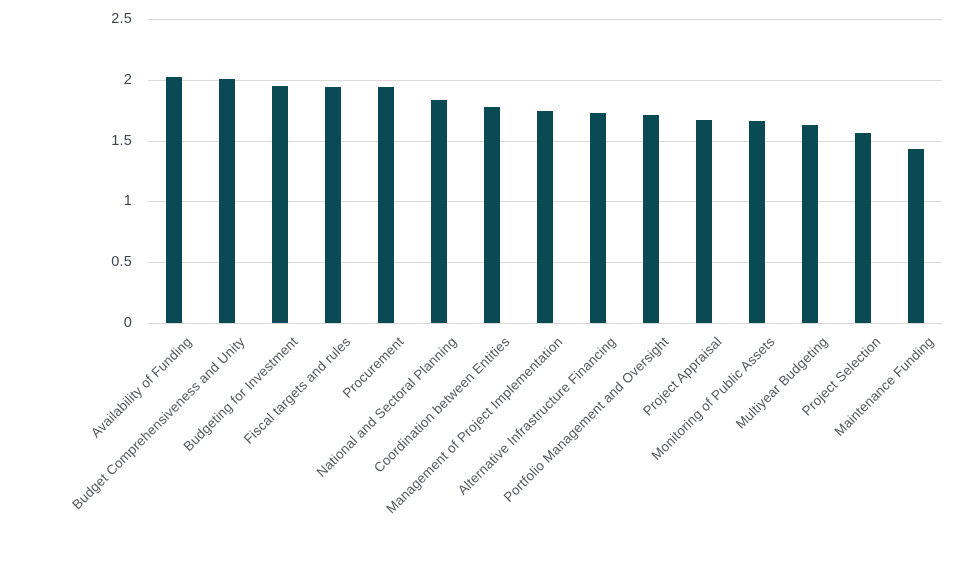  Describe the element at coordinates (121, 262) in the screenshot. I see `y-tick-label: 0.5` at that location.